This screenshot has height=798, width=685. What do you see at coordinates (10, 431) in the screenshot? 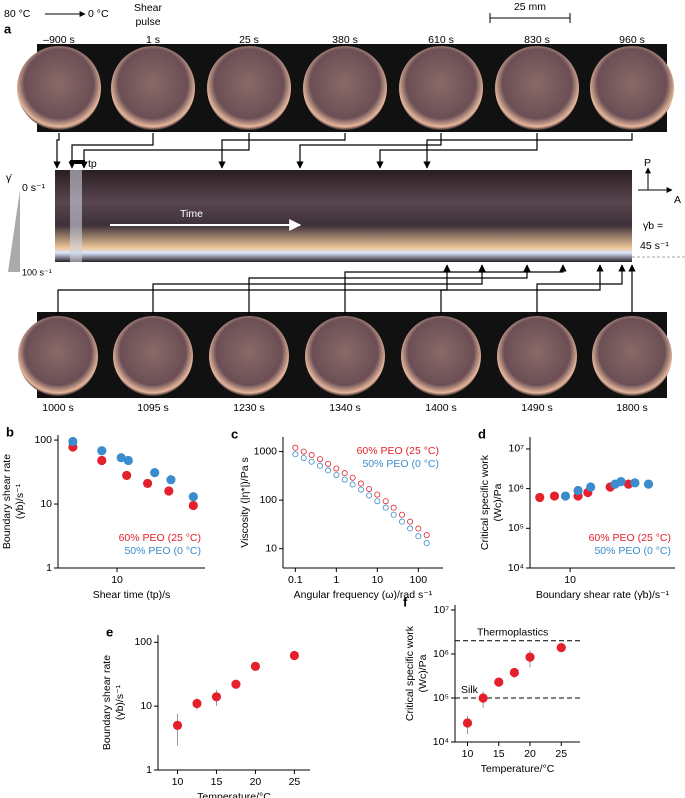
I see `panel-label: b` at bounding box center [10, 431].